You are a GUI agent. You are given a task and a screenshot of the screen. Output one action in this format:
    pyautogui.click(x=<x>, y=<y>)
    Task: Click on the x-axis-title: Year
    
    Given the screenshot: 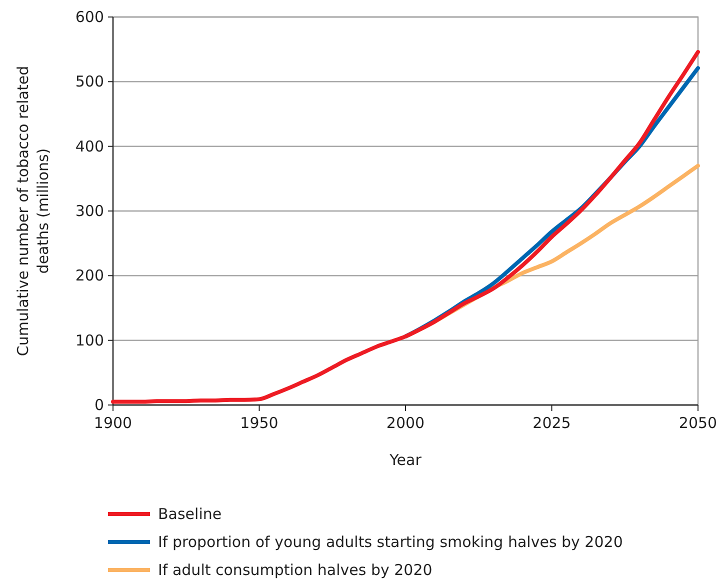 What is the action you would take?
    pyautogui.click(x=405, y=460)
    